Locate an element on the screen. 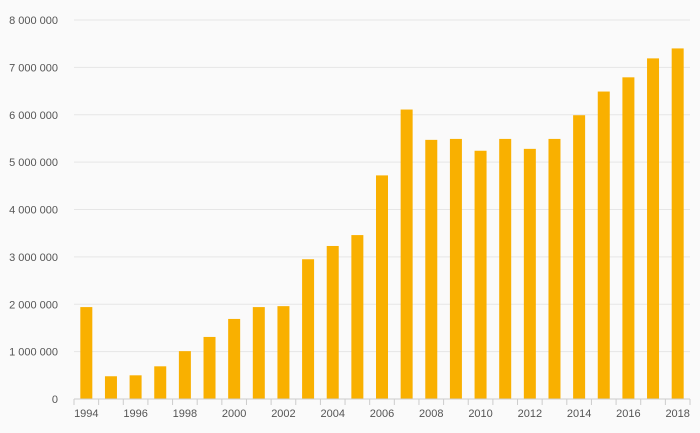 The width and height of the screenshot is (700, 433). bar-2010 is located at coordinates (480, 274).